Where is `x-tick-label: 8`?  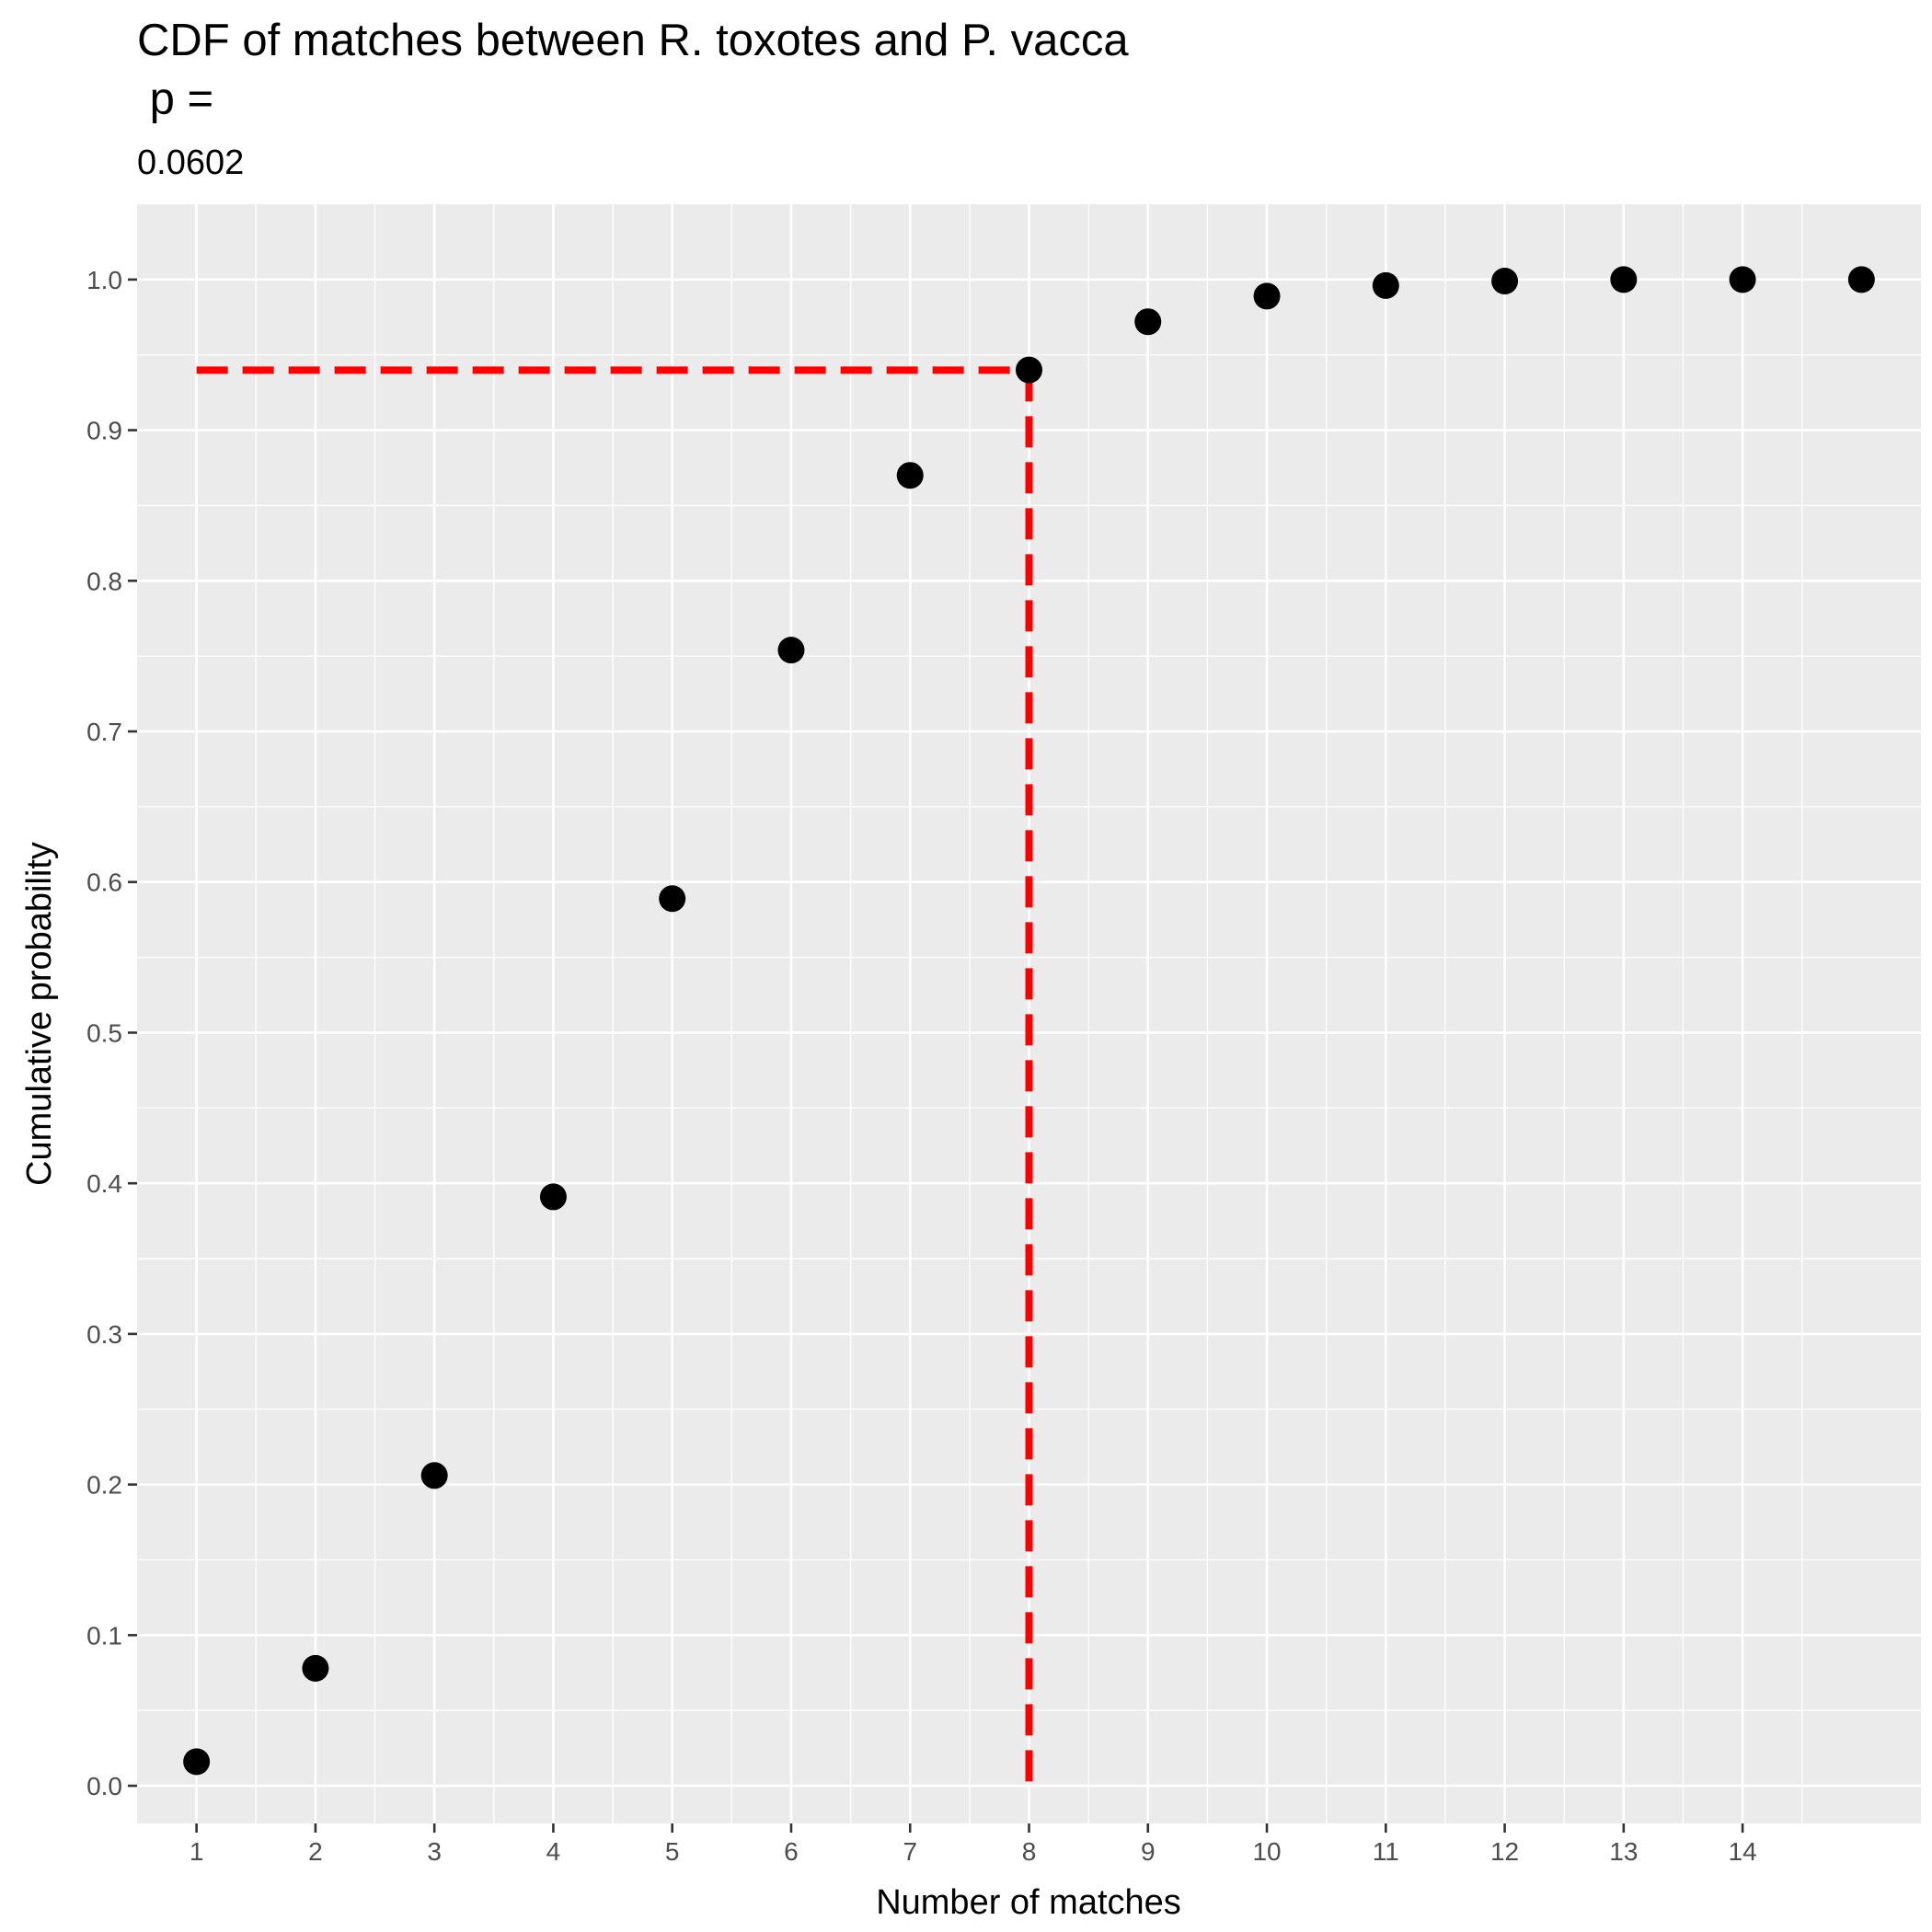
x-tick-label: 8 is located at coordinates (1029, 1851).